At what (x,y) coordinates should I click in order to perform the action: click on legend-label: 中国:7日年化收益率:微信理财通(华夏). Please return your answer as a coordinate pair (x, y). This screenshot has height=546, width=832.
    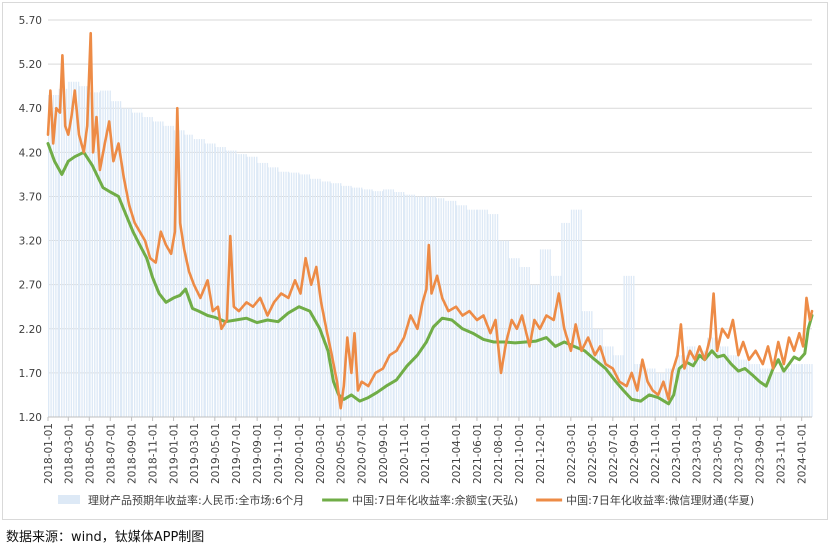
    Looking at the image, I should click on (660, 500).